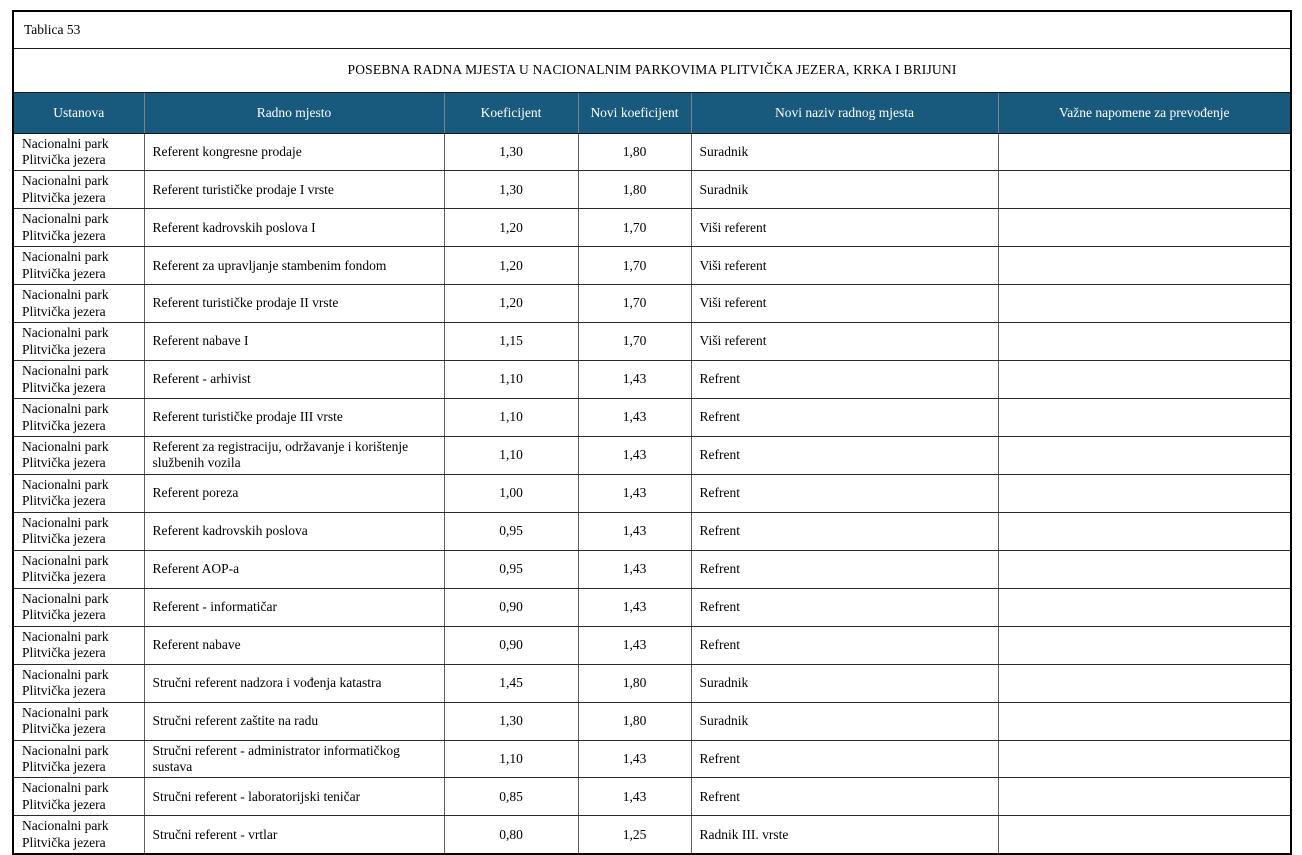 The image size is (1302, 855). What do you see at coordinates (844, 835) in the screenshot?
I see `cell-novi-naziv: Radnik III. vrste` at bounding box center [844, 835].